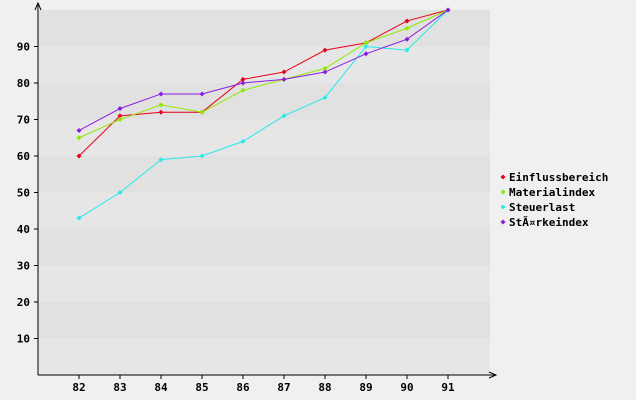  What do you see at coordinates (161, 387) in the screenshot?
I see `x-tick-label: 84` at bounding box center [161, 387].